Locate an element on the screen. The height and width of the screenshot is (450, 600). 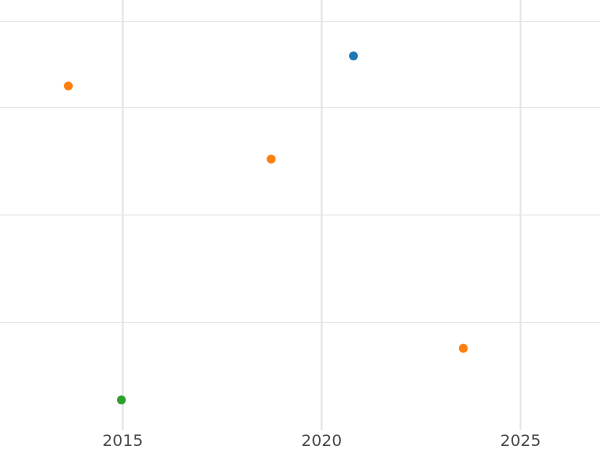
x-tick-label: 2015 is located at coordinates (122, 440).